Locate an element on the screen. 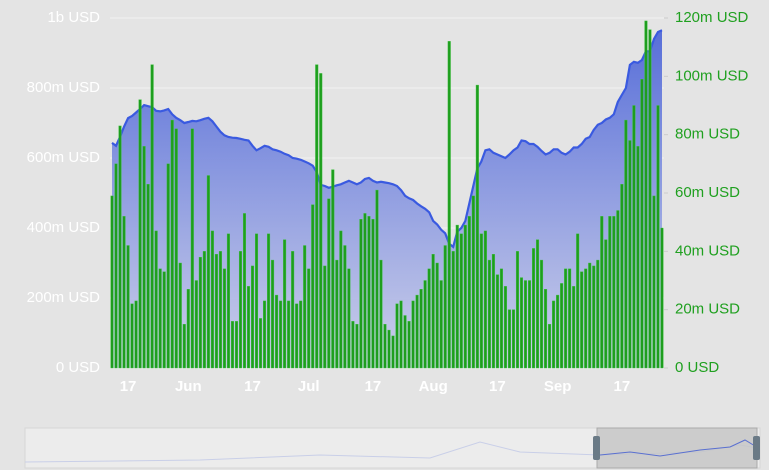 The height and width of the screenshot is (470, 769). y2-tick-label: 120m USD is located at coordinates (712, 17).